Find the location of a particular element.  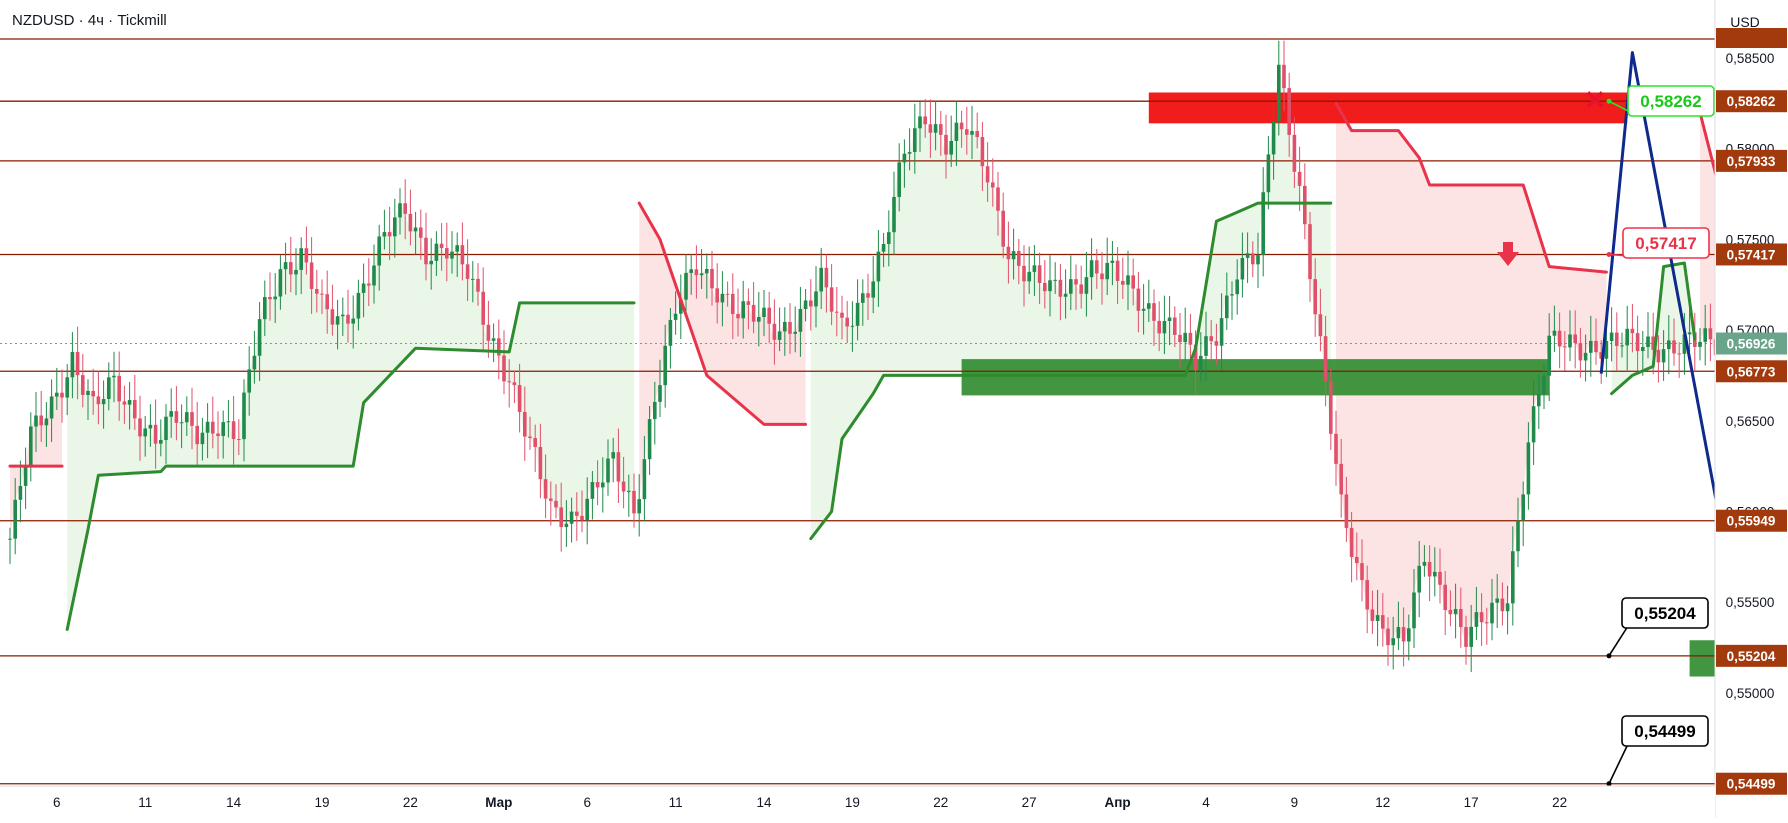

price-callout: 0,58262 is located at coordinates (1660, 101).